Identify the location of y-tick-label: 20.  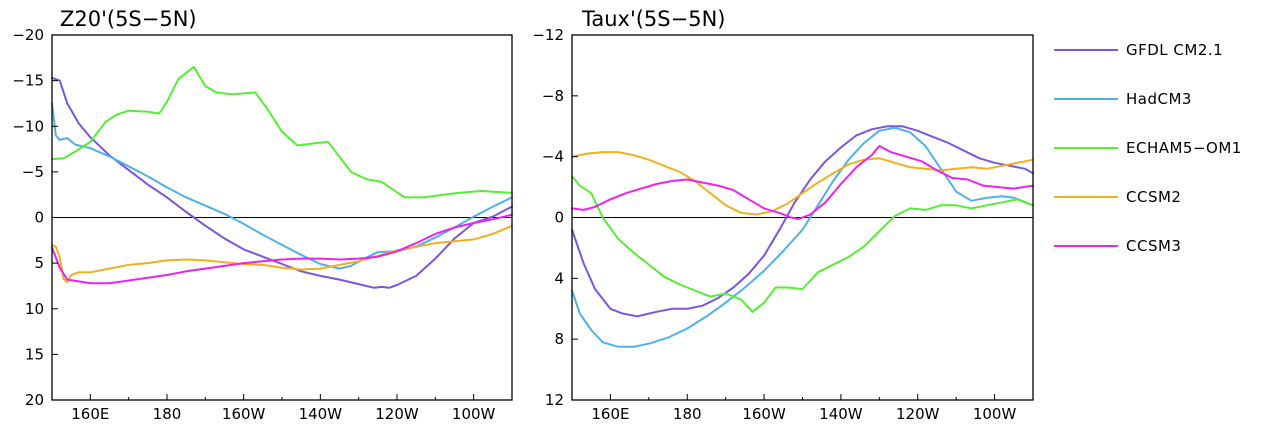
(34, 400).